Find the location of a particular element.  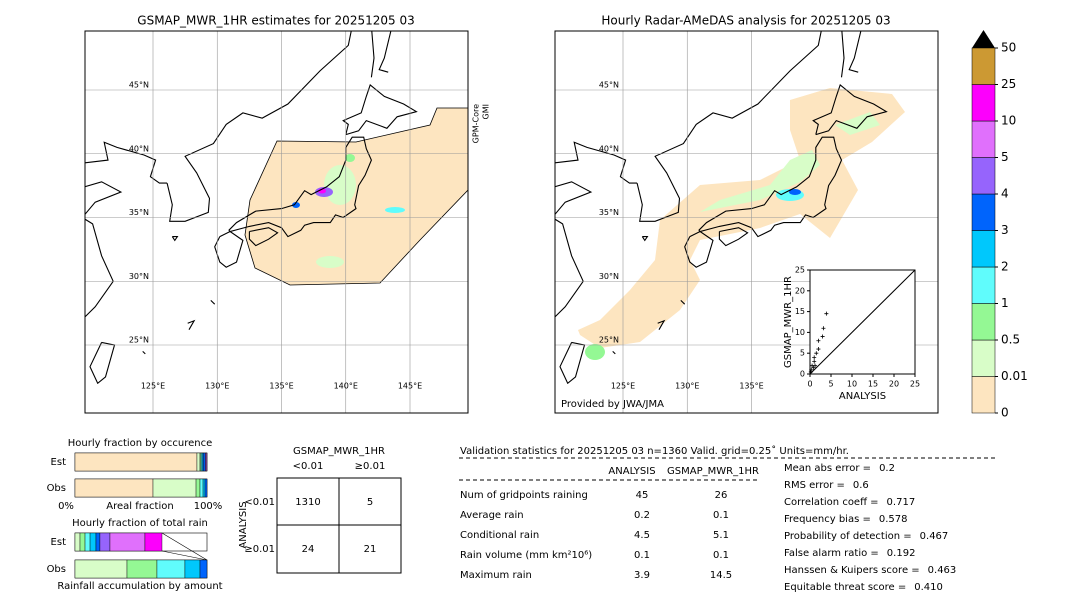

row-label: Est is located at coordinates (59, 462).